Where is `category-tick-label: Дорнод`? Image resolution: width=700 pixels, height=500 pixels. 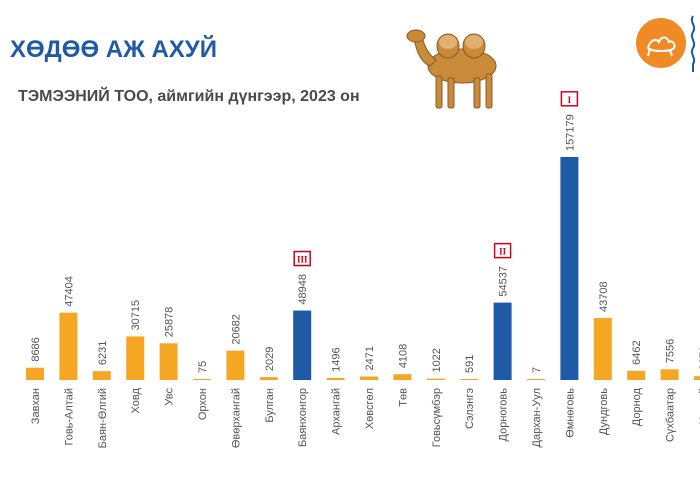
category-tick-label: Дорнод is located at coordinates (637, 406).